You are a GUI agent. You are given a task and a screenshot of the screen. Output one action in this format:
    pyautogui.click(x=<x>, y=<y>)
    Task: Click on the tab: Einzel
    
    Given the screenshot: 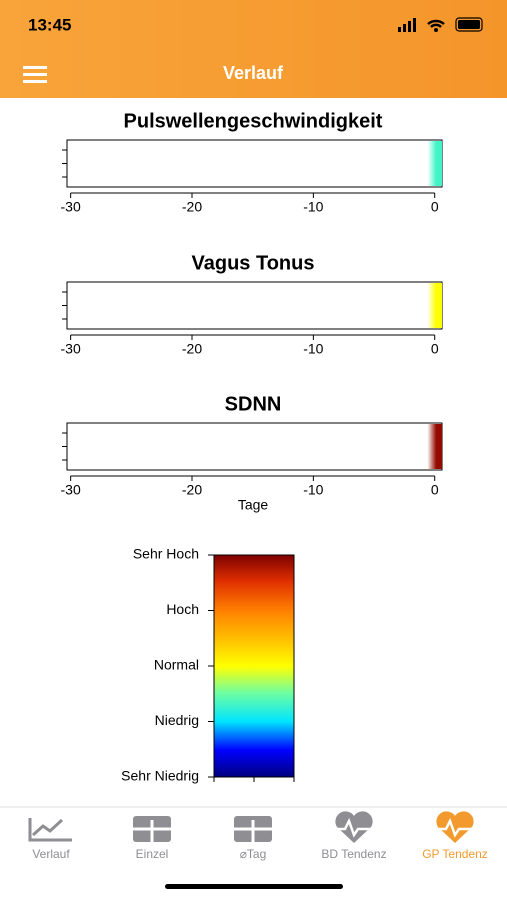 What is the action you would take?
    pyautogui.click(x=152, y=838)
    